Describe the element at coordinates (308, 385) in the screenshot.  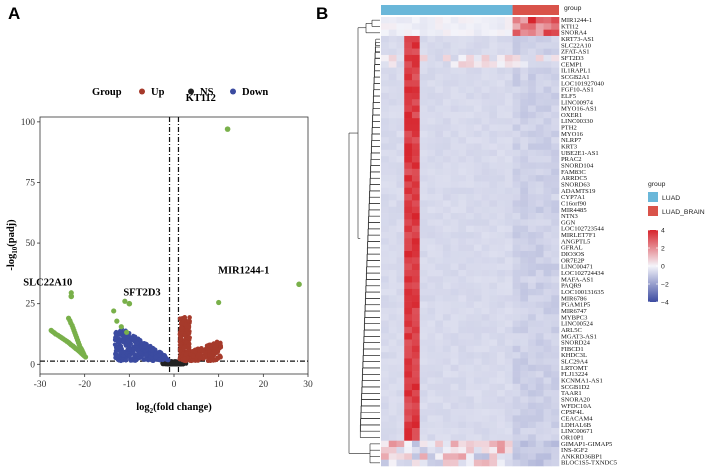
I see `x-tick-label: 30` at that location.